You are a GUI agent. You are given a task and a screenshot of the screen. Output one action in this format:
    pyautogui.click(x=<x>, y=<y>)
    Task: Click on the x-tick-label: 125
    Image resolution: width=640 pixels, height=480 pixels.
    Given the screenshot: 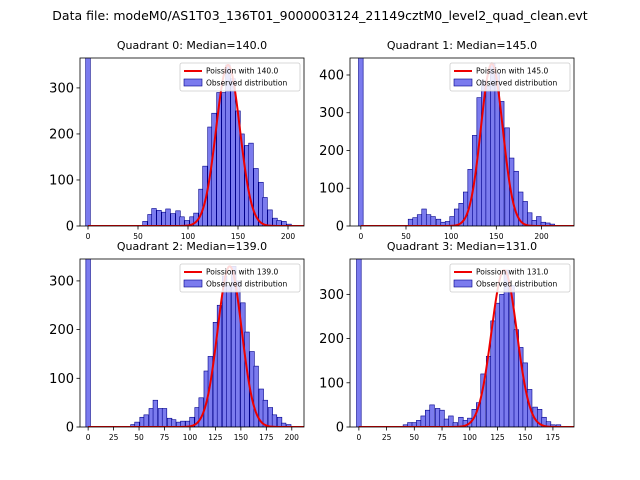 What is the action you would take?
    pyautogui.click(x=497, y=437)
    